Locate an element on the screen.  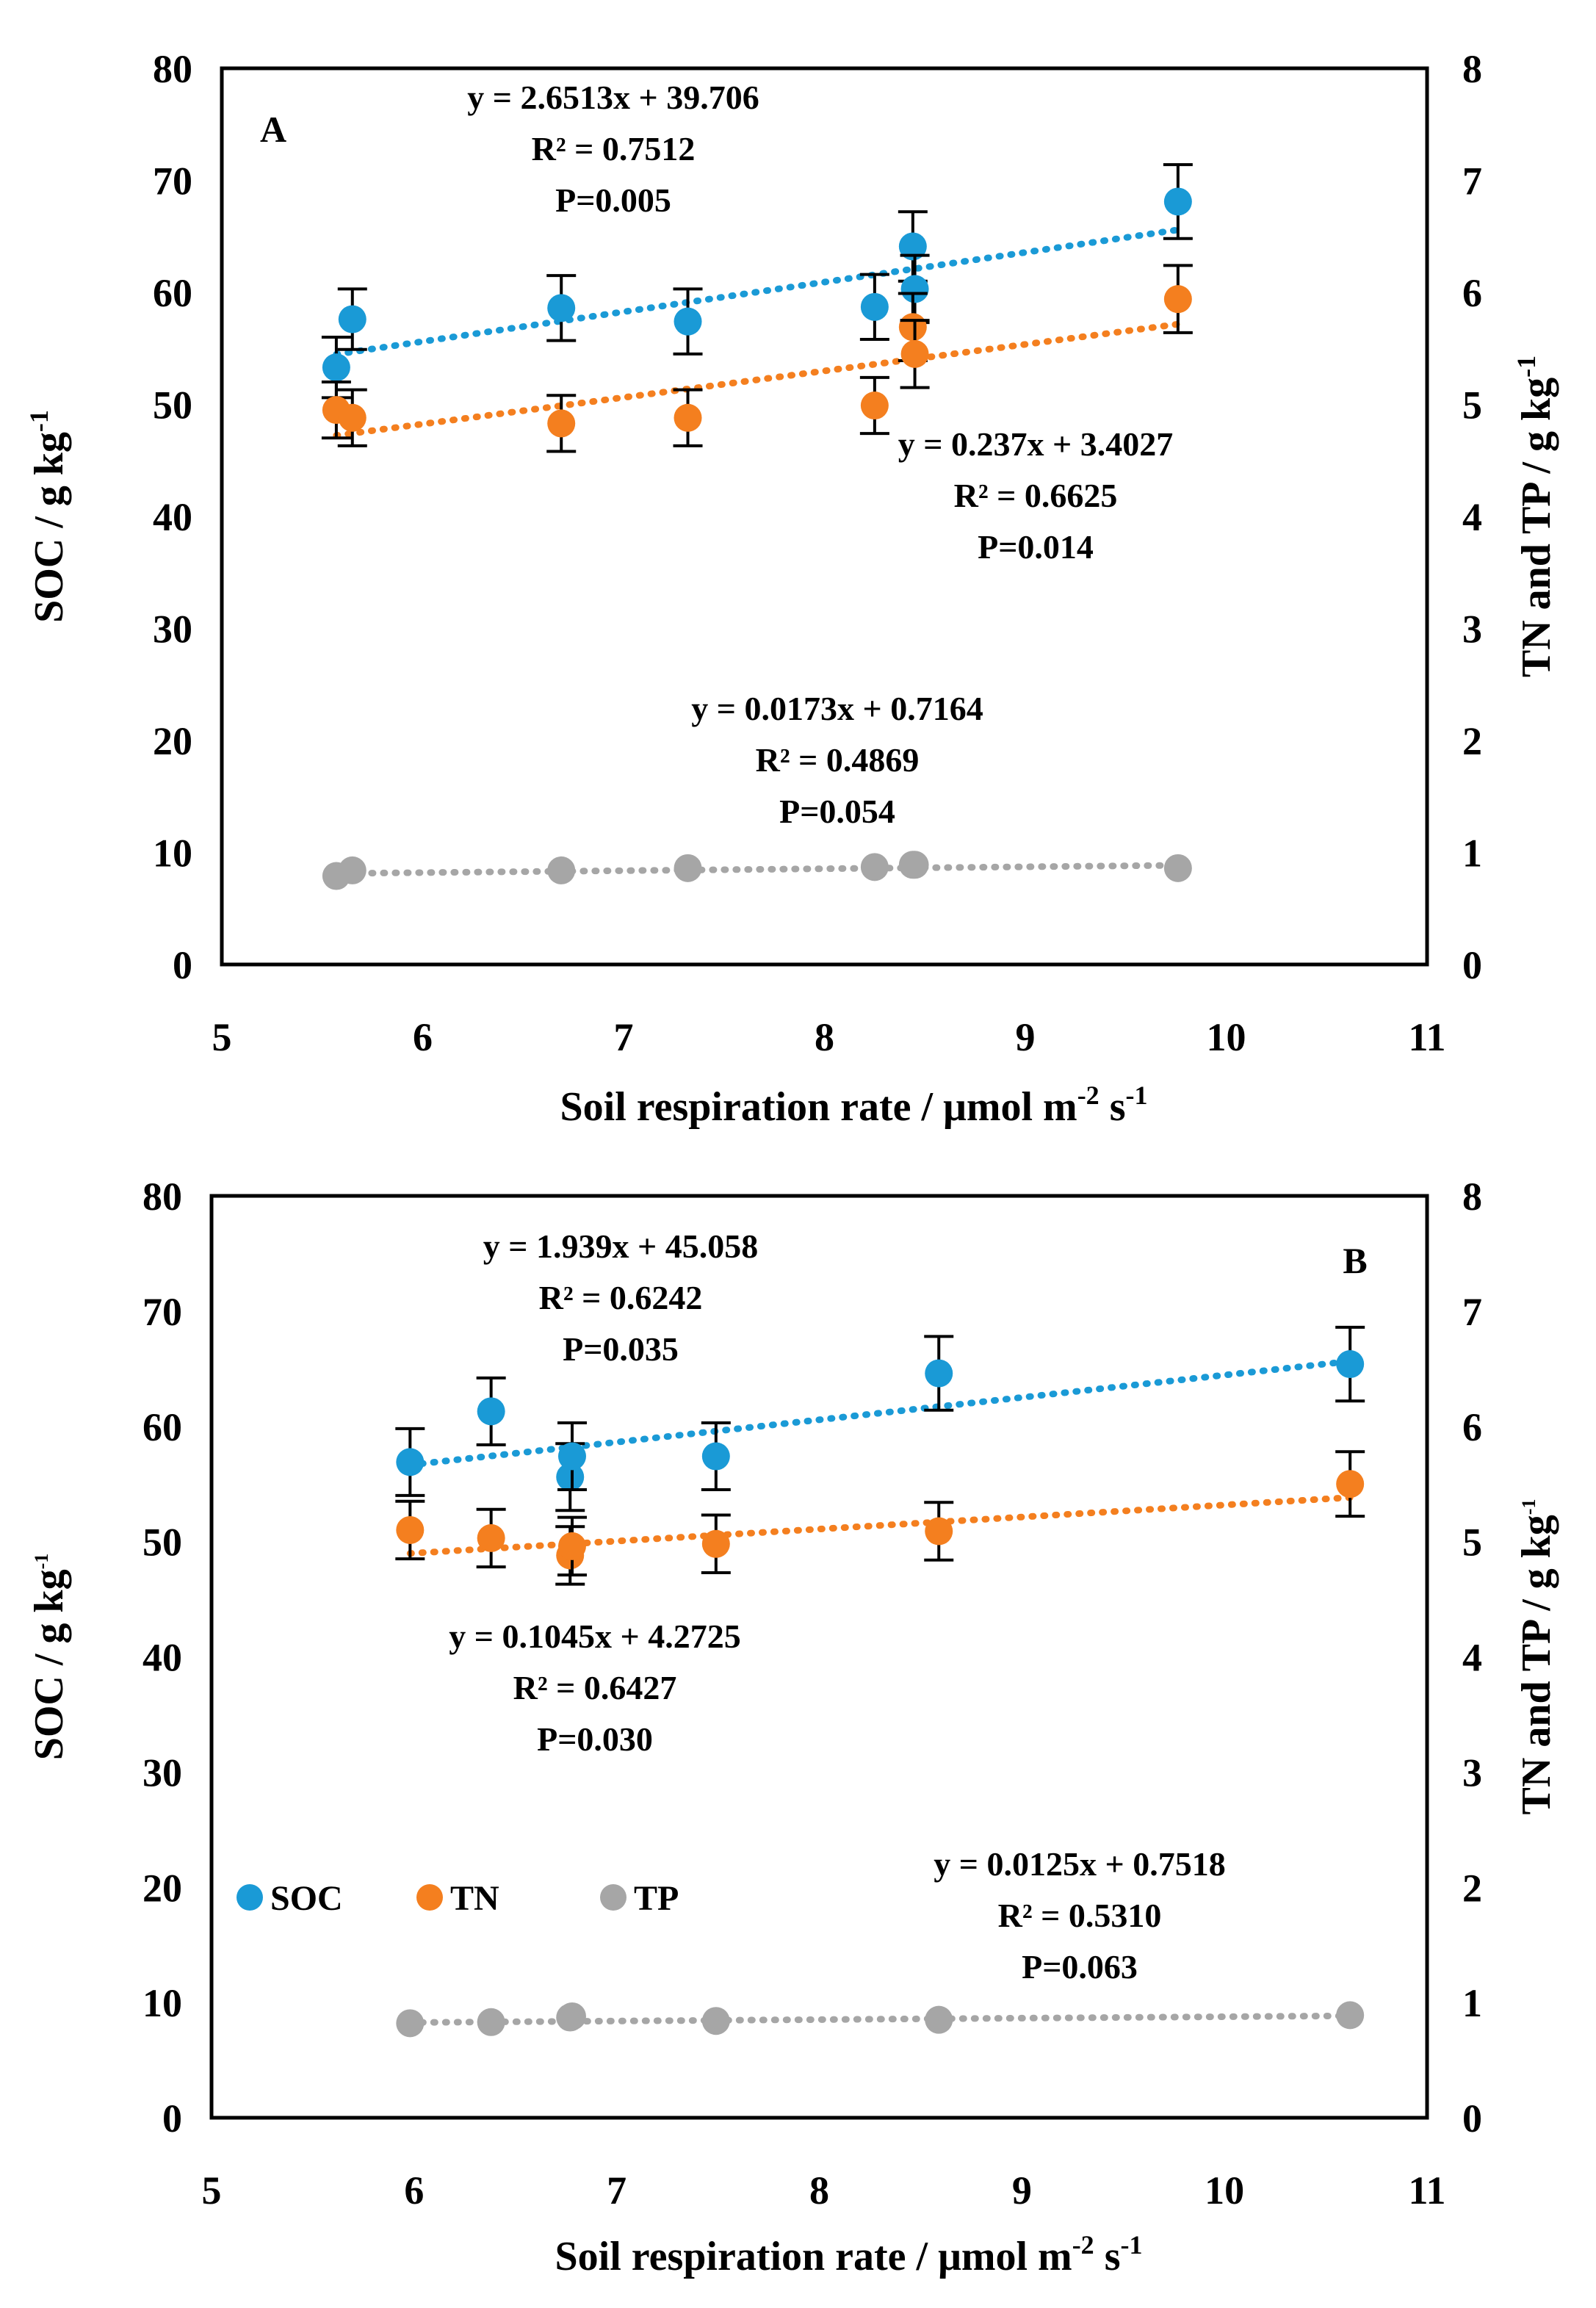
tn-equation-line: y = 0.1045x + 4.2725 is located at coordinates (594, 1637).